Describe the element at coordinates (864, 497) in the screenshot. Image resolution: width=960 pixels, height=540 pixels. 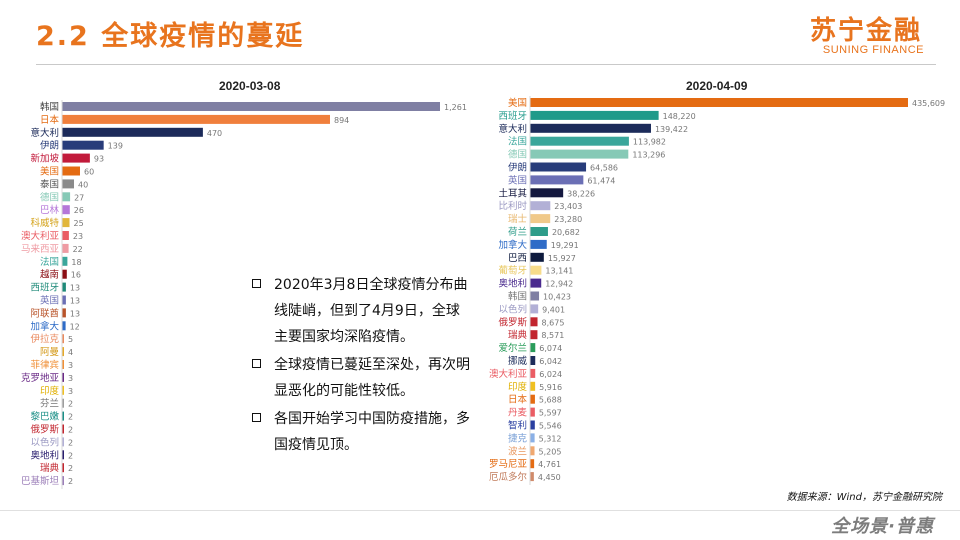
I see `data-source-note: 数据来源：Wind，苏宁金融研究院` at that location.